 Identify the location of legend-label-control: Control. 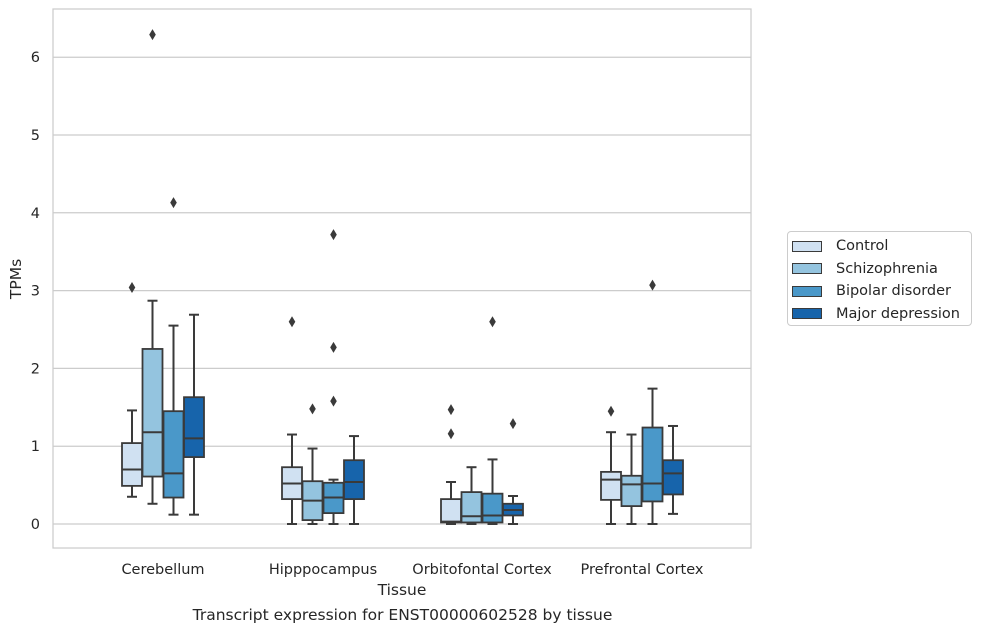
(862, 246).